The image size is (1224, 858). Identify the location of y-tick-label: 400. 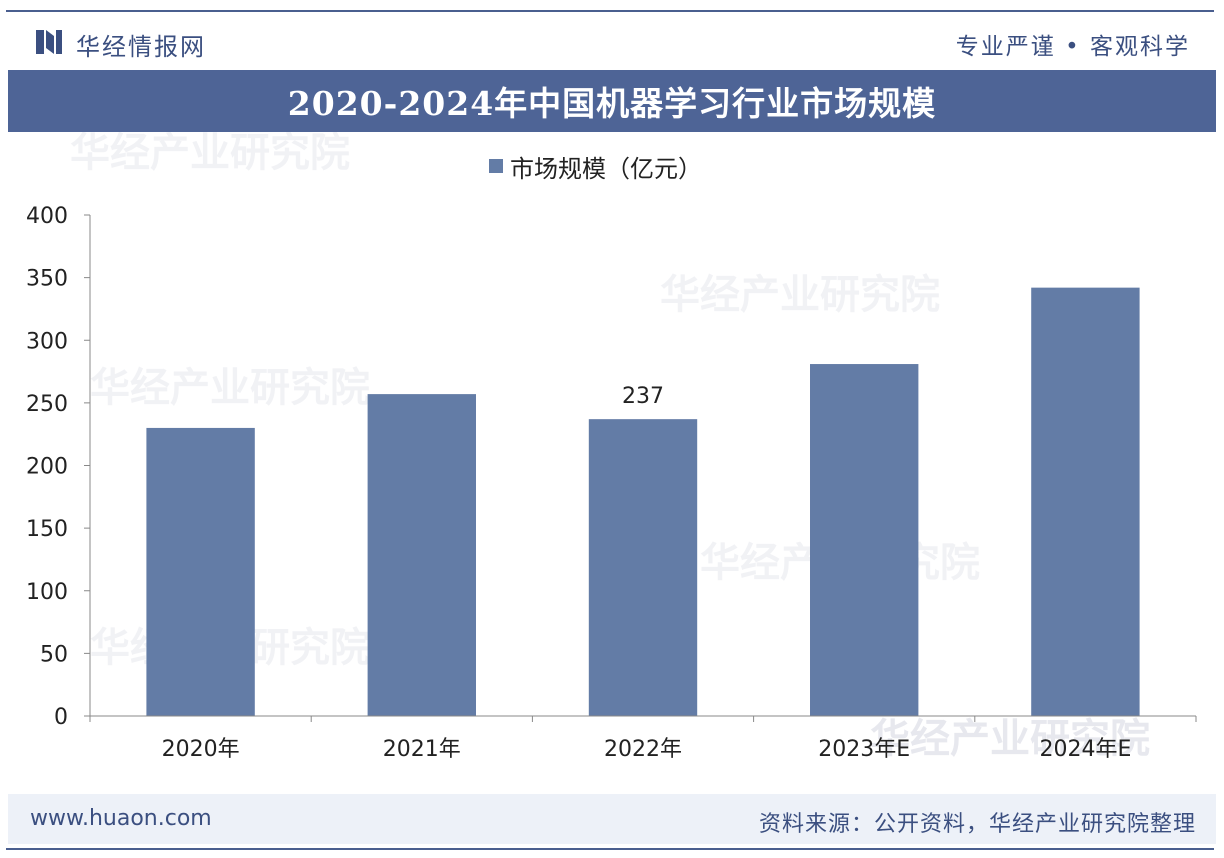
(47, 216).